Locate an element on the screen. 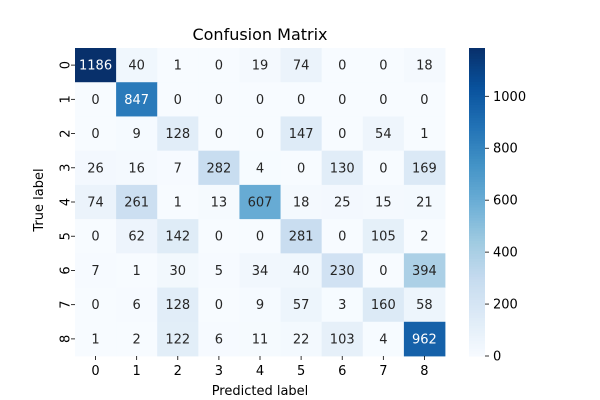 Image resolution: width=600 pixels, height=400 pixels. cell-value-label: 7 is located at coordinates (95, 271).